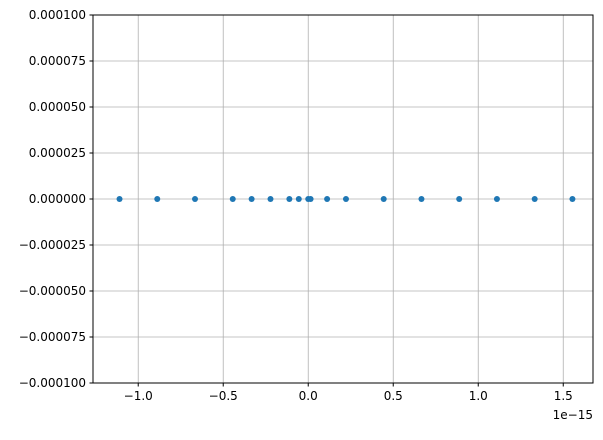 The width and height of the screenshot is (603, 440). Describe the element at coordinates (57, 61) in the screenshot. I see `y-tick-label: 0.000075` at that location.